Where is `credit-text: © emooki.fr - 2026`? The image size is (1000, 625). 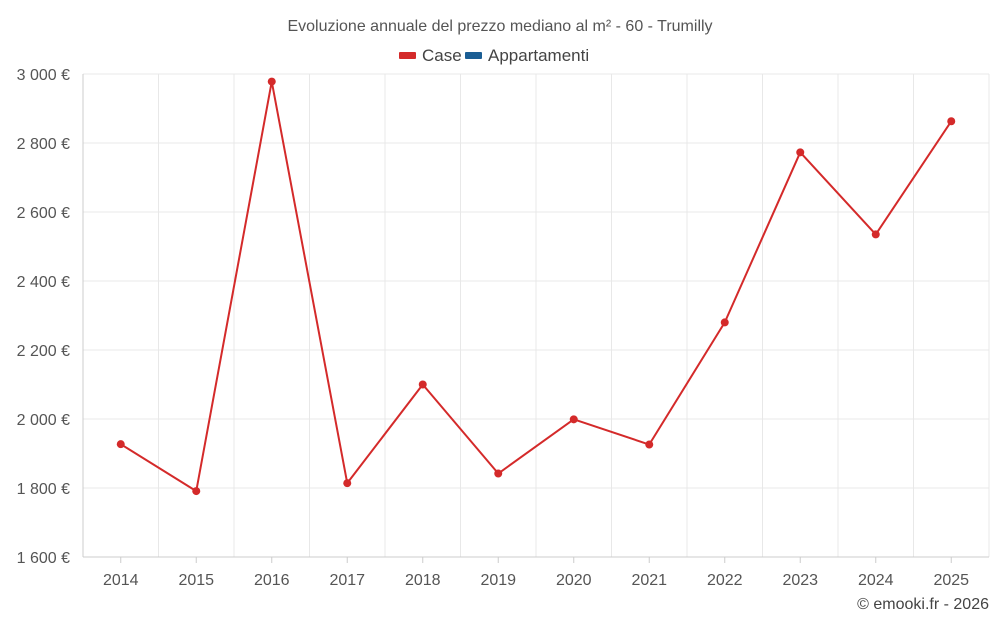 credit-text: © emooki.fr - 2026 is located at coordinates (923, 604).